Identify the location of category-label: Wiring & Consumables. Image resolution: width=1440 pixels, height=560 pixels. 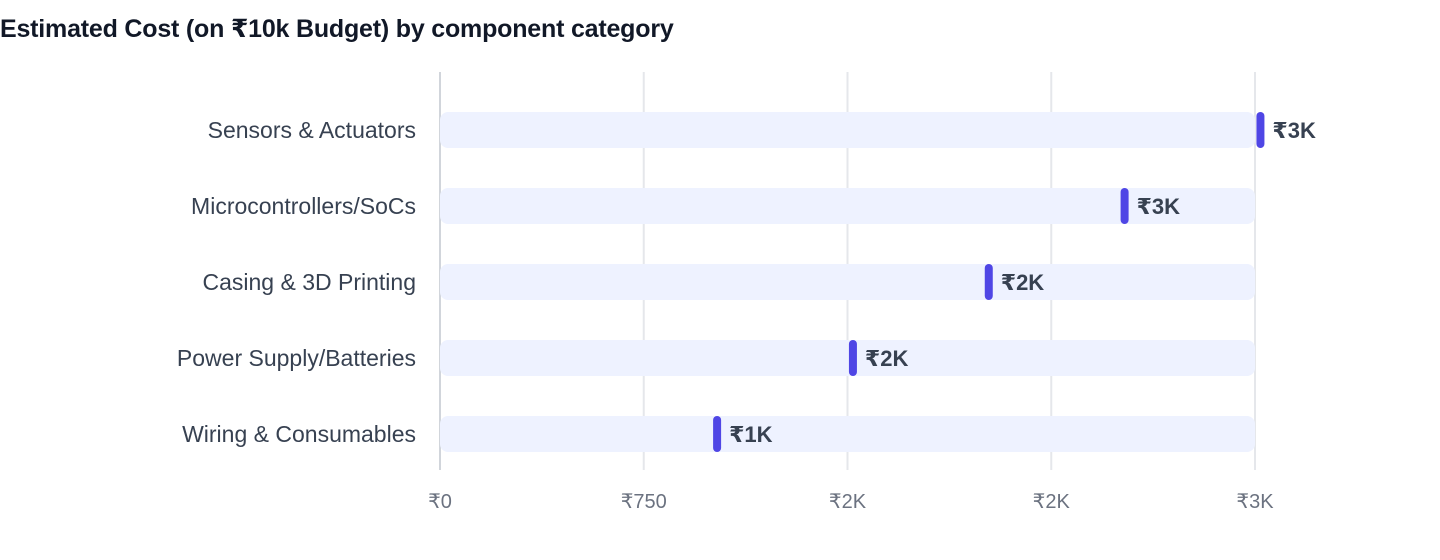
(299, 434).